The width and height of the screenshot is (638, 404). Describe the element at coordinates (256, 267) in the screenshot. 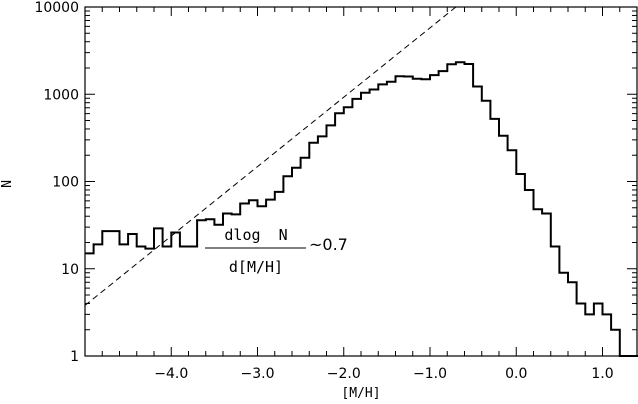

I see `annotation-denominator: d[M/H]` at that location.